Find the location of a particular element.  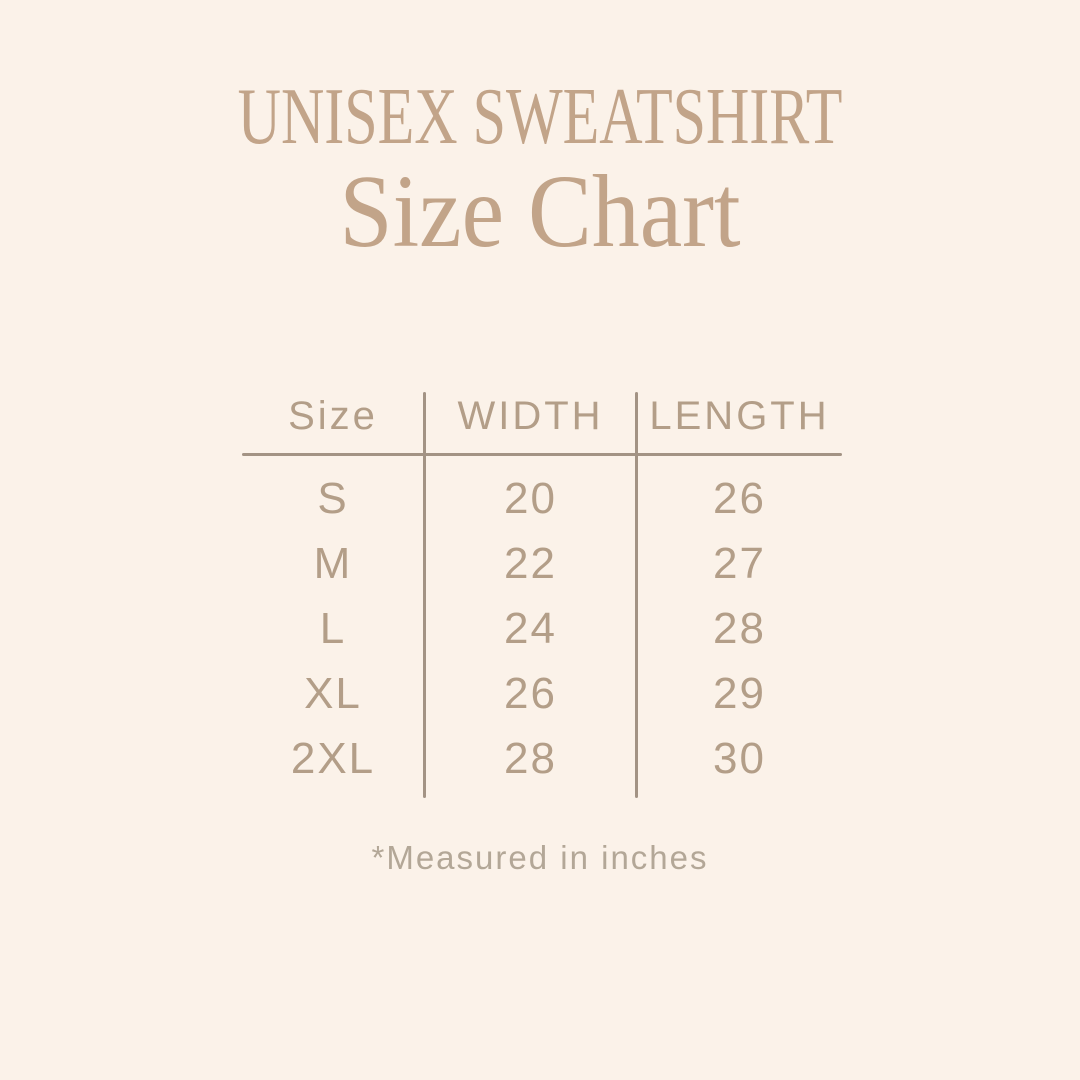

measurement-note: *Measured in inches is located at coordinates (540, 857).